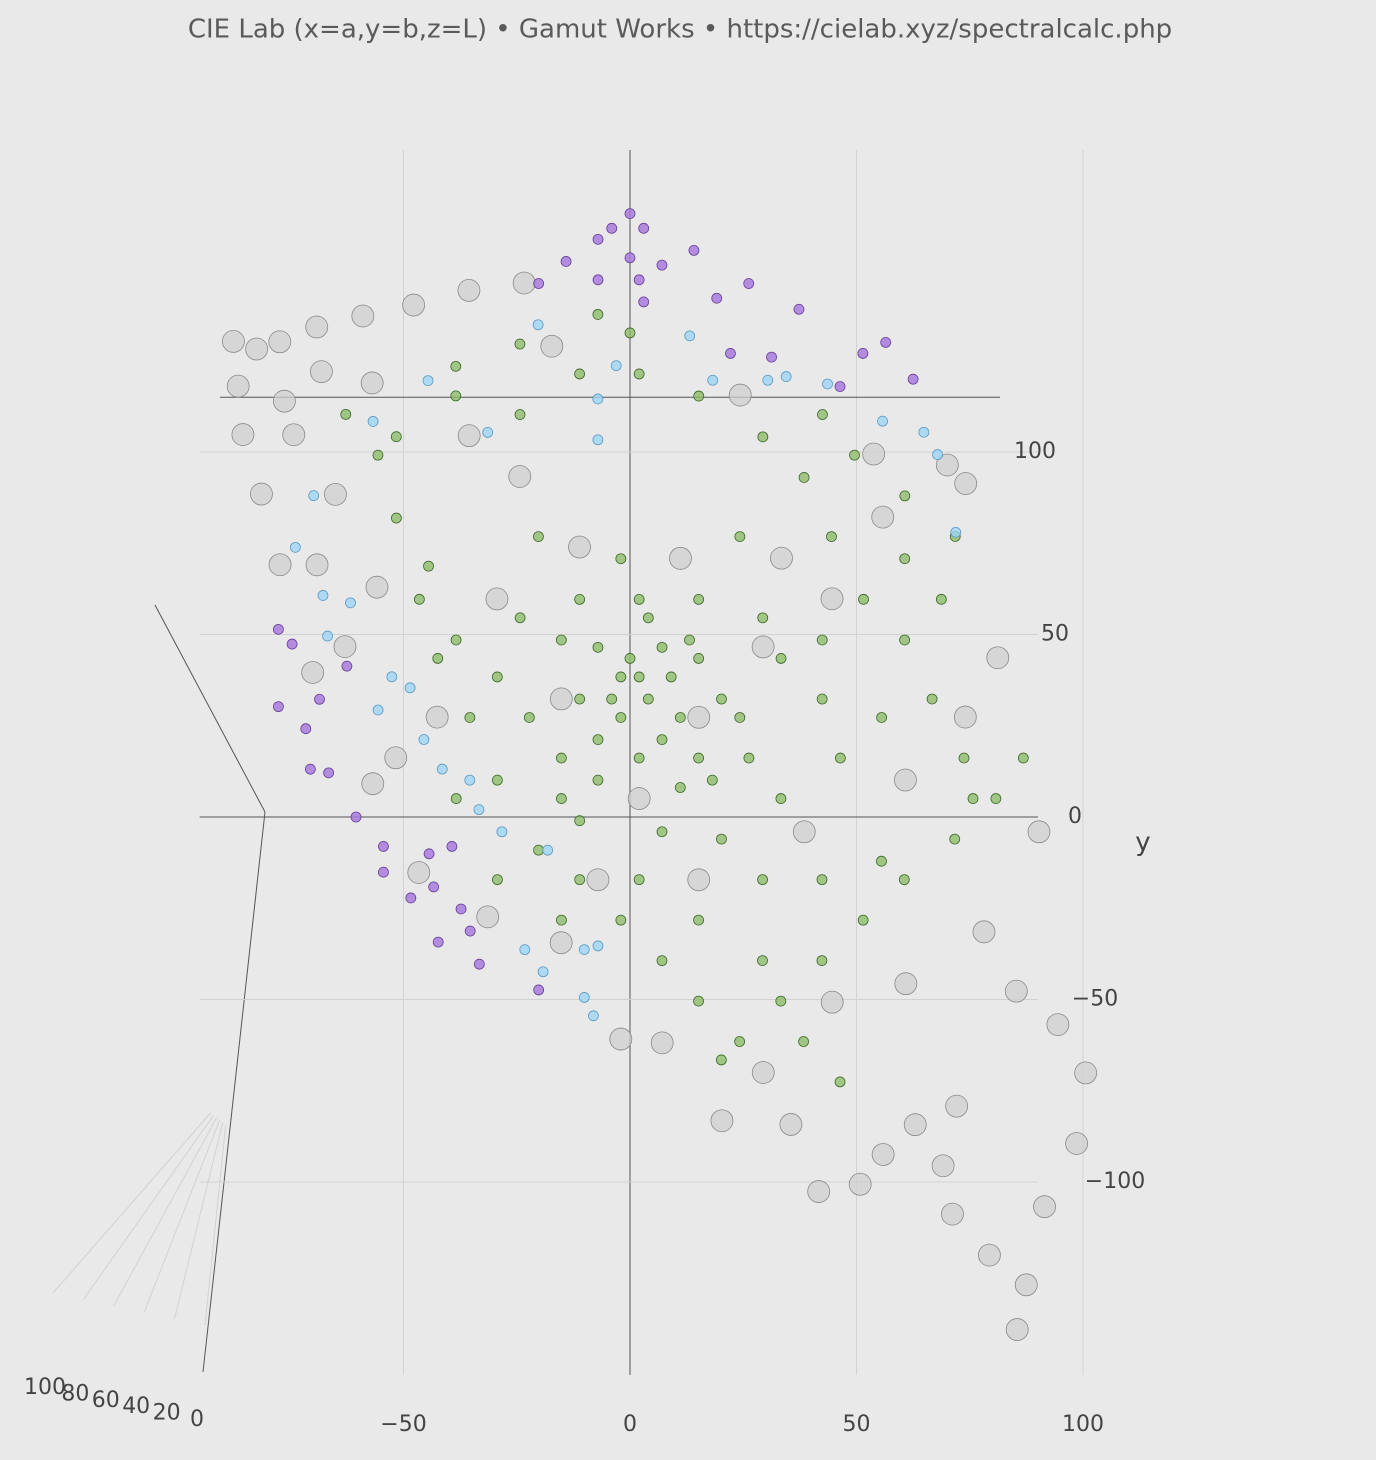 The height and width of the screenshot is (1460, 1376). I want to click on y-tick-label: −50, so click(1095, 999).